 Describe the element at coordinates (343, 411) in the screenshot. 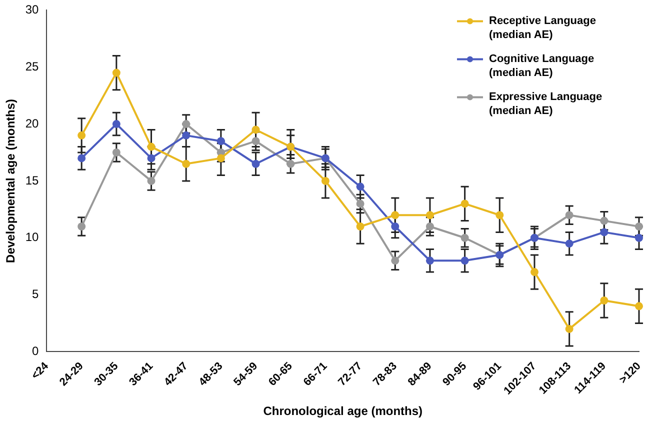

I see `x-axis-title: Chronological age (months)` at that location.